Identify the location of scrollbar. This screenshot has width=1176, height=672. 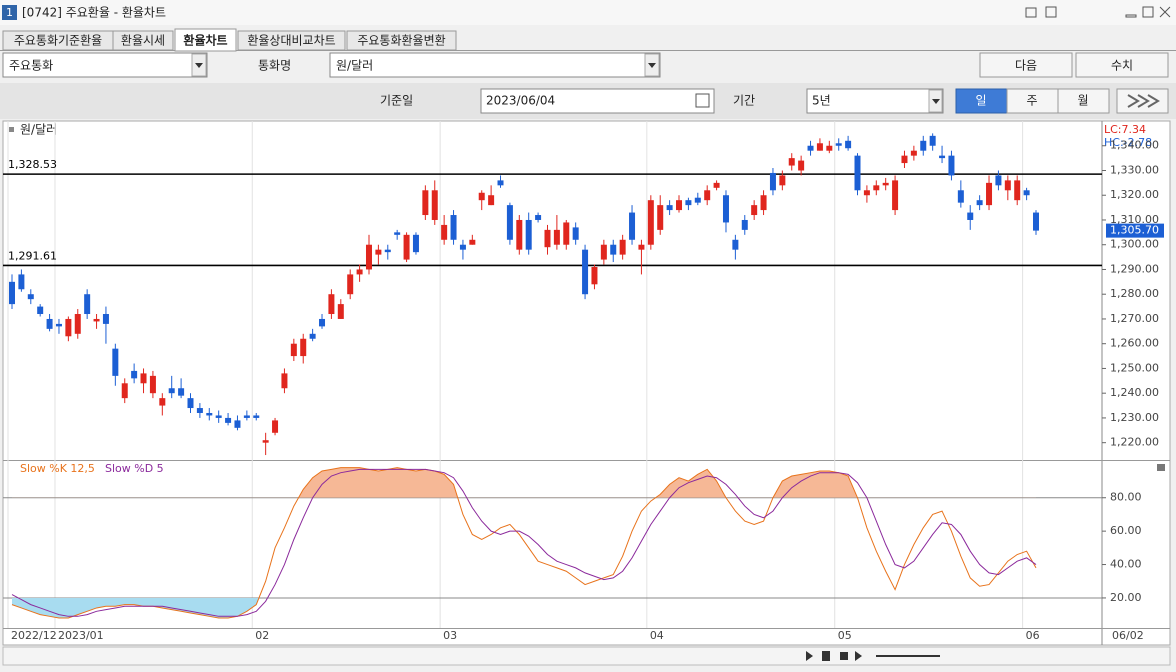
(586, 656).